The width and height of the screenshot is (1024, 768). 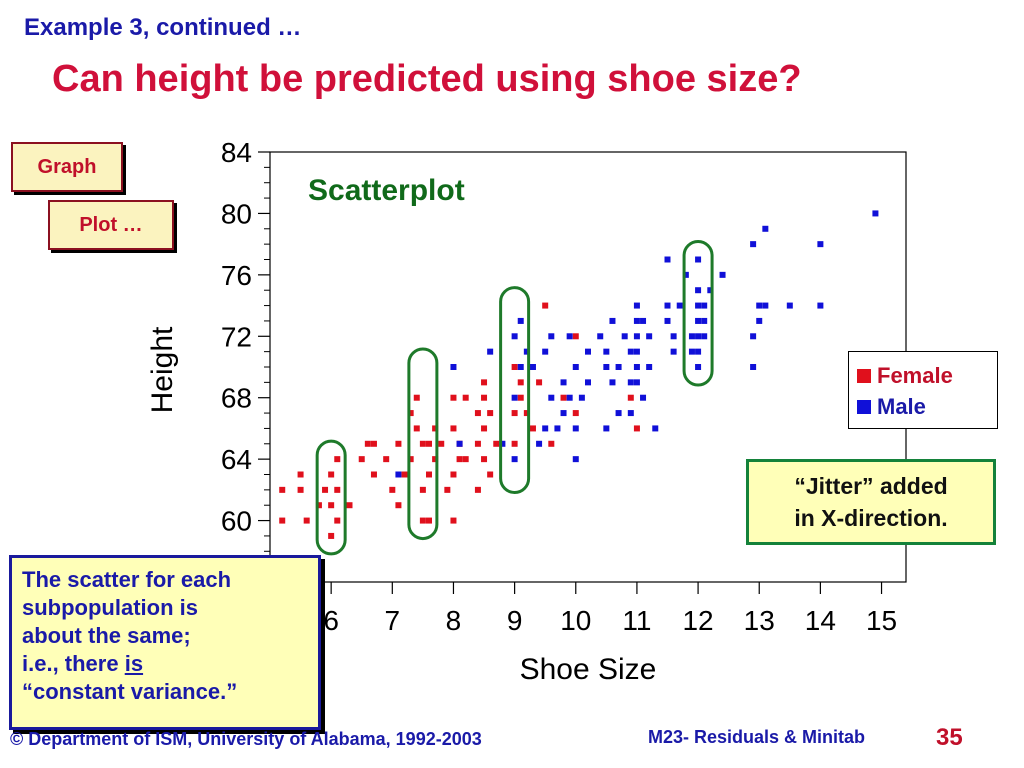 What do you see at coordinates (915, 375) in the screenshot?
I see `legend-label-female: Female` at bounding box center [915, 375].